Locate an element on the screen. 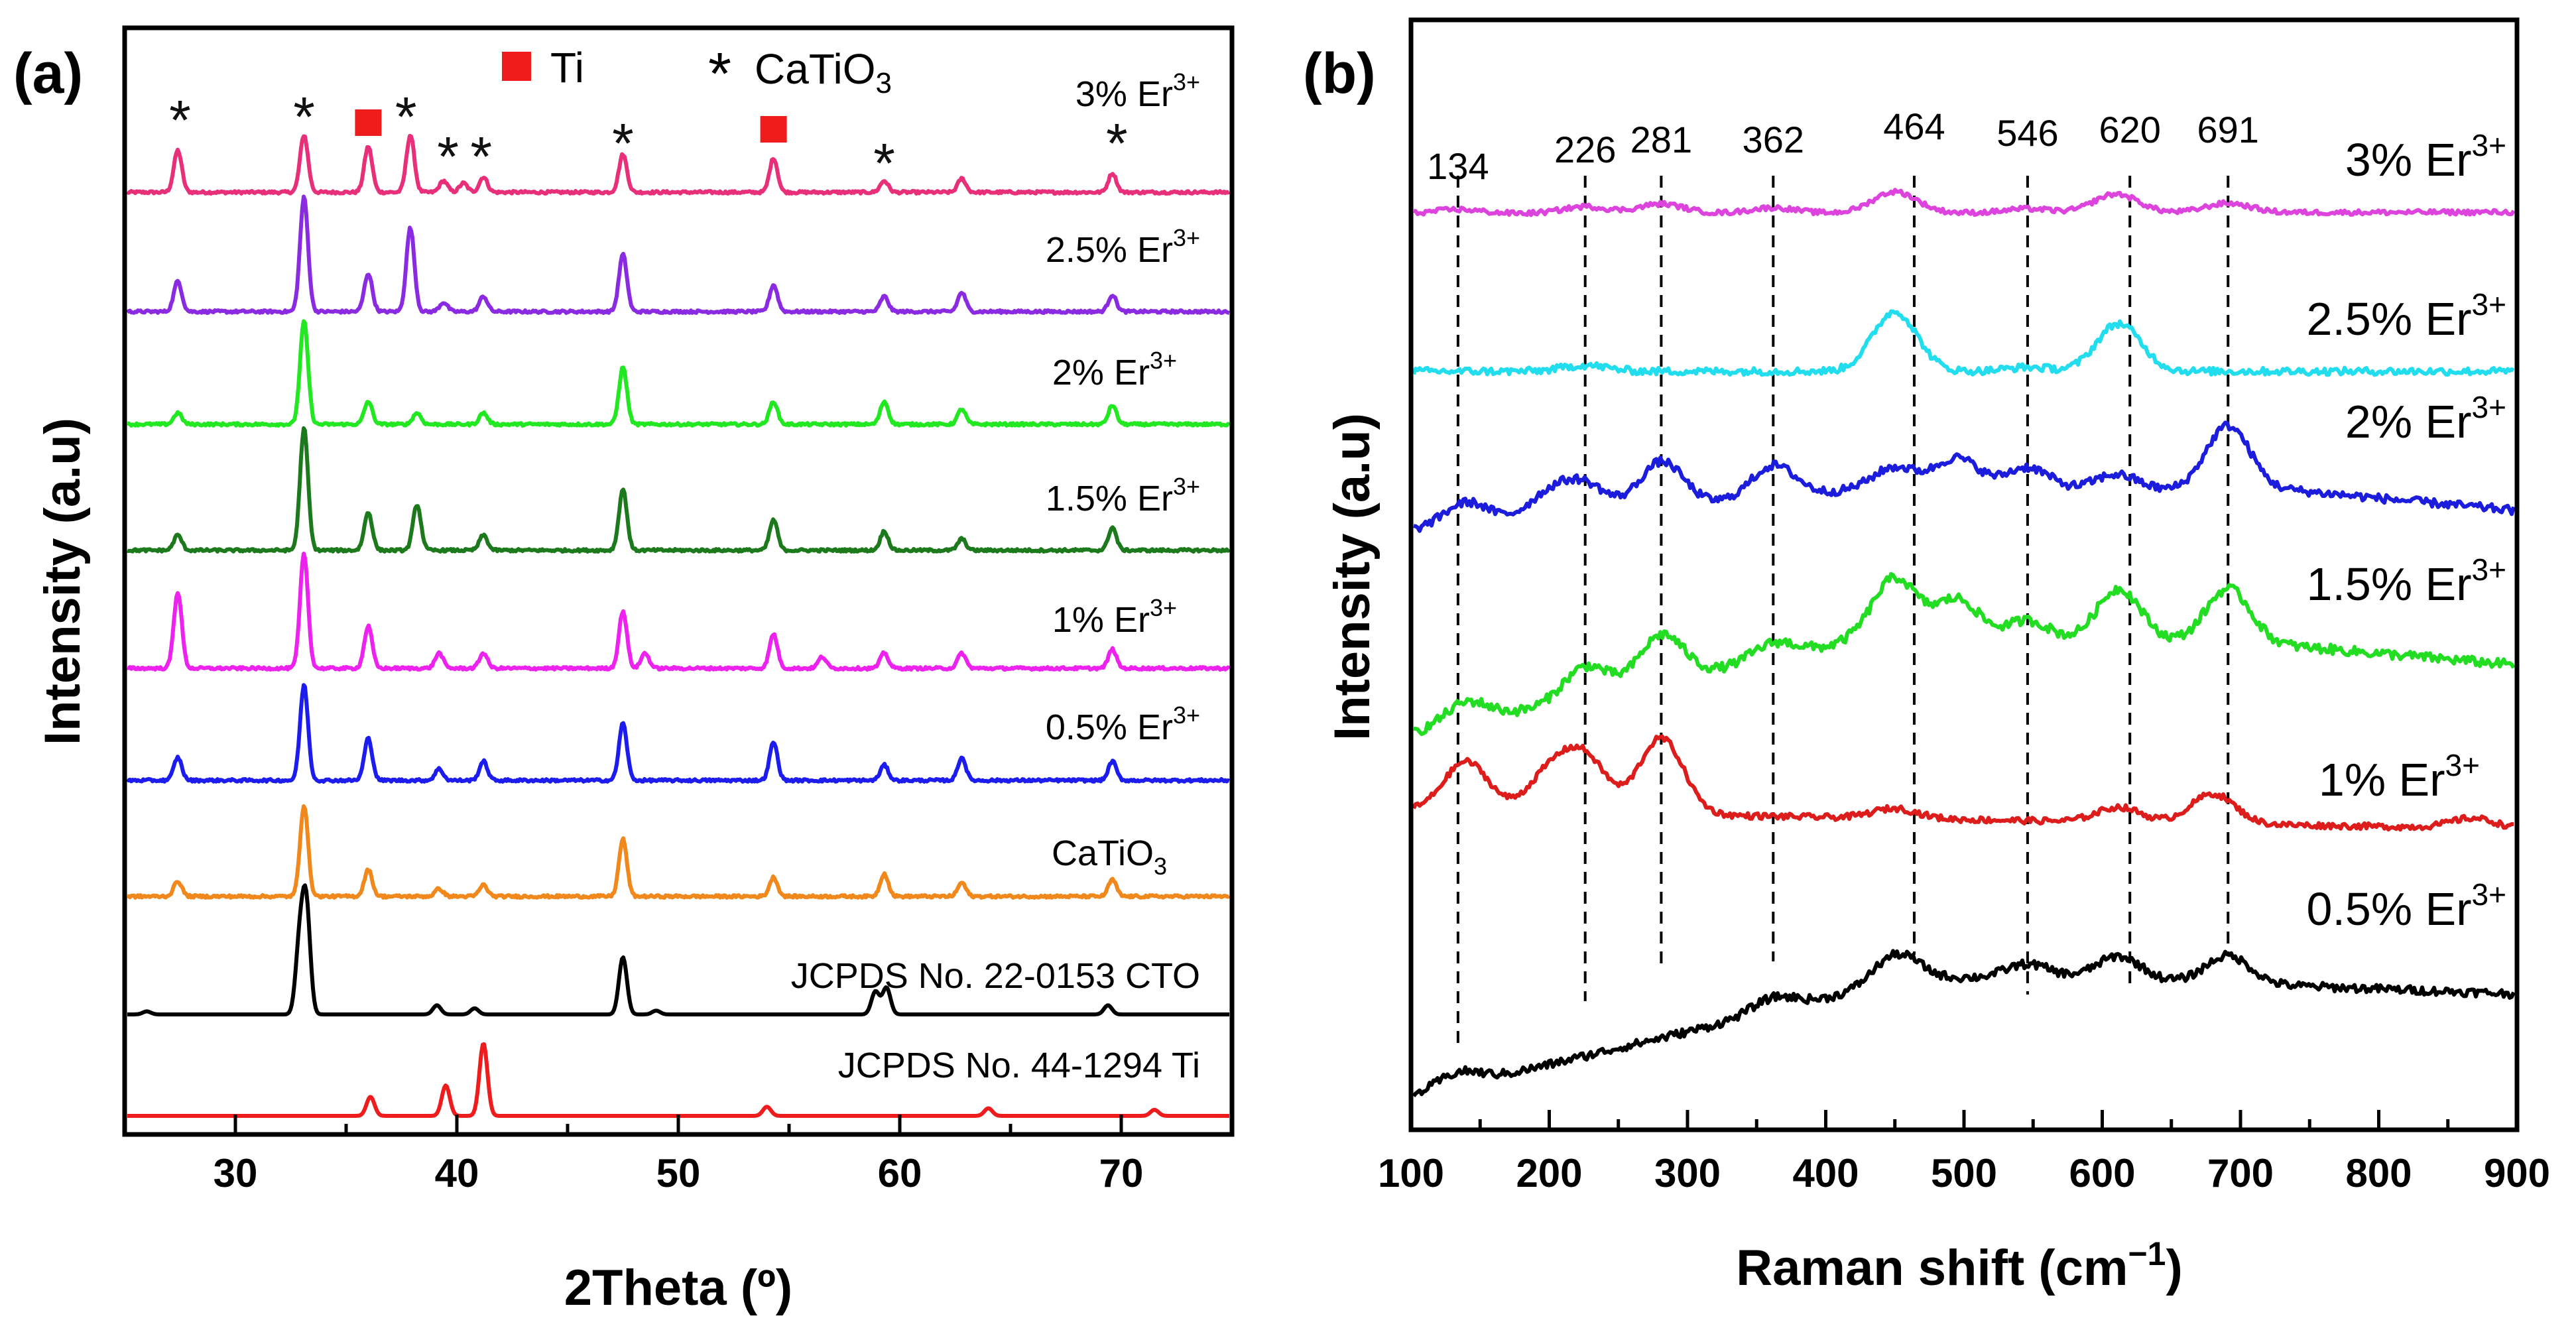 The width and height of the screenshot is (2576, 1336). x-tick-label: 100 is located at coordinates (1411, 1173).